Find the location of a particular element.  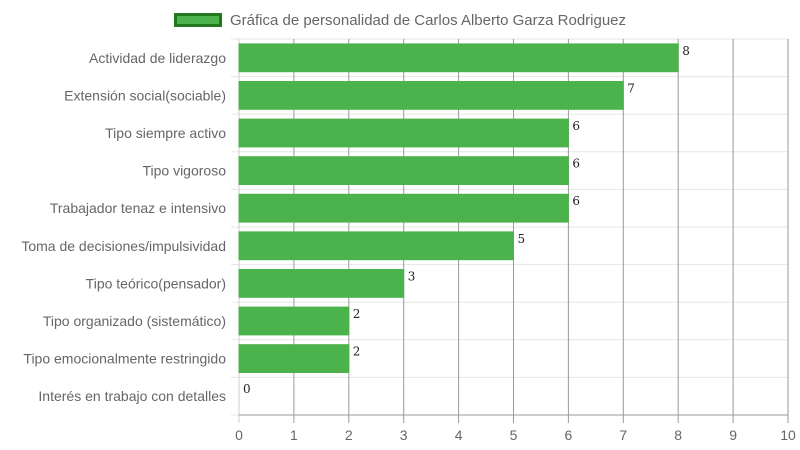

data-label: 0 is located at coordinates (247, 389).